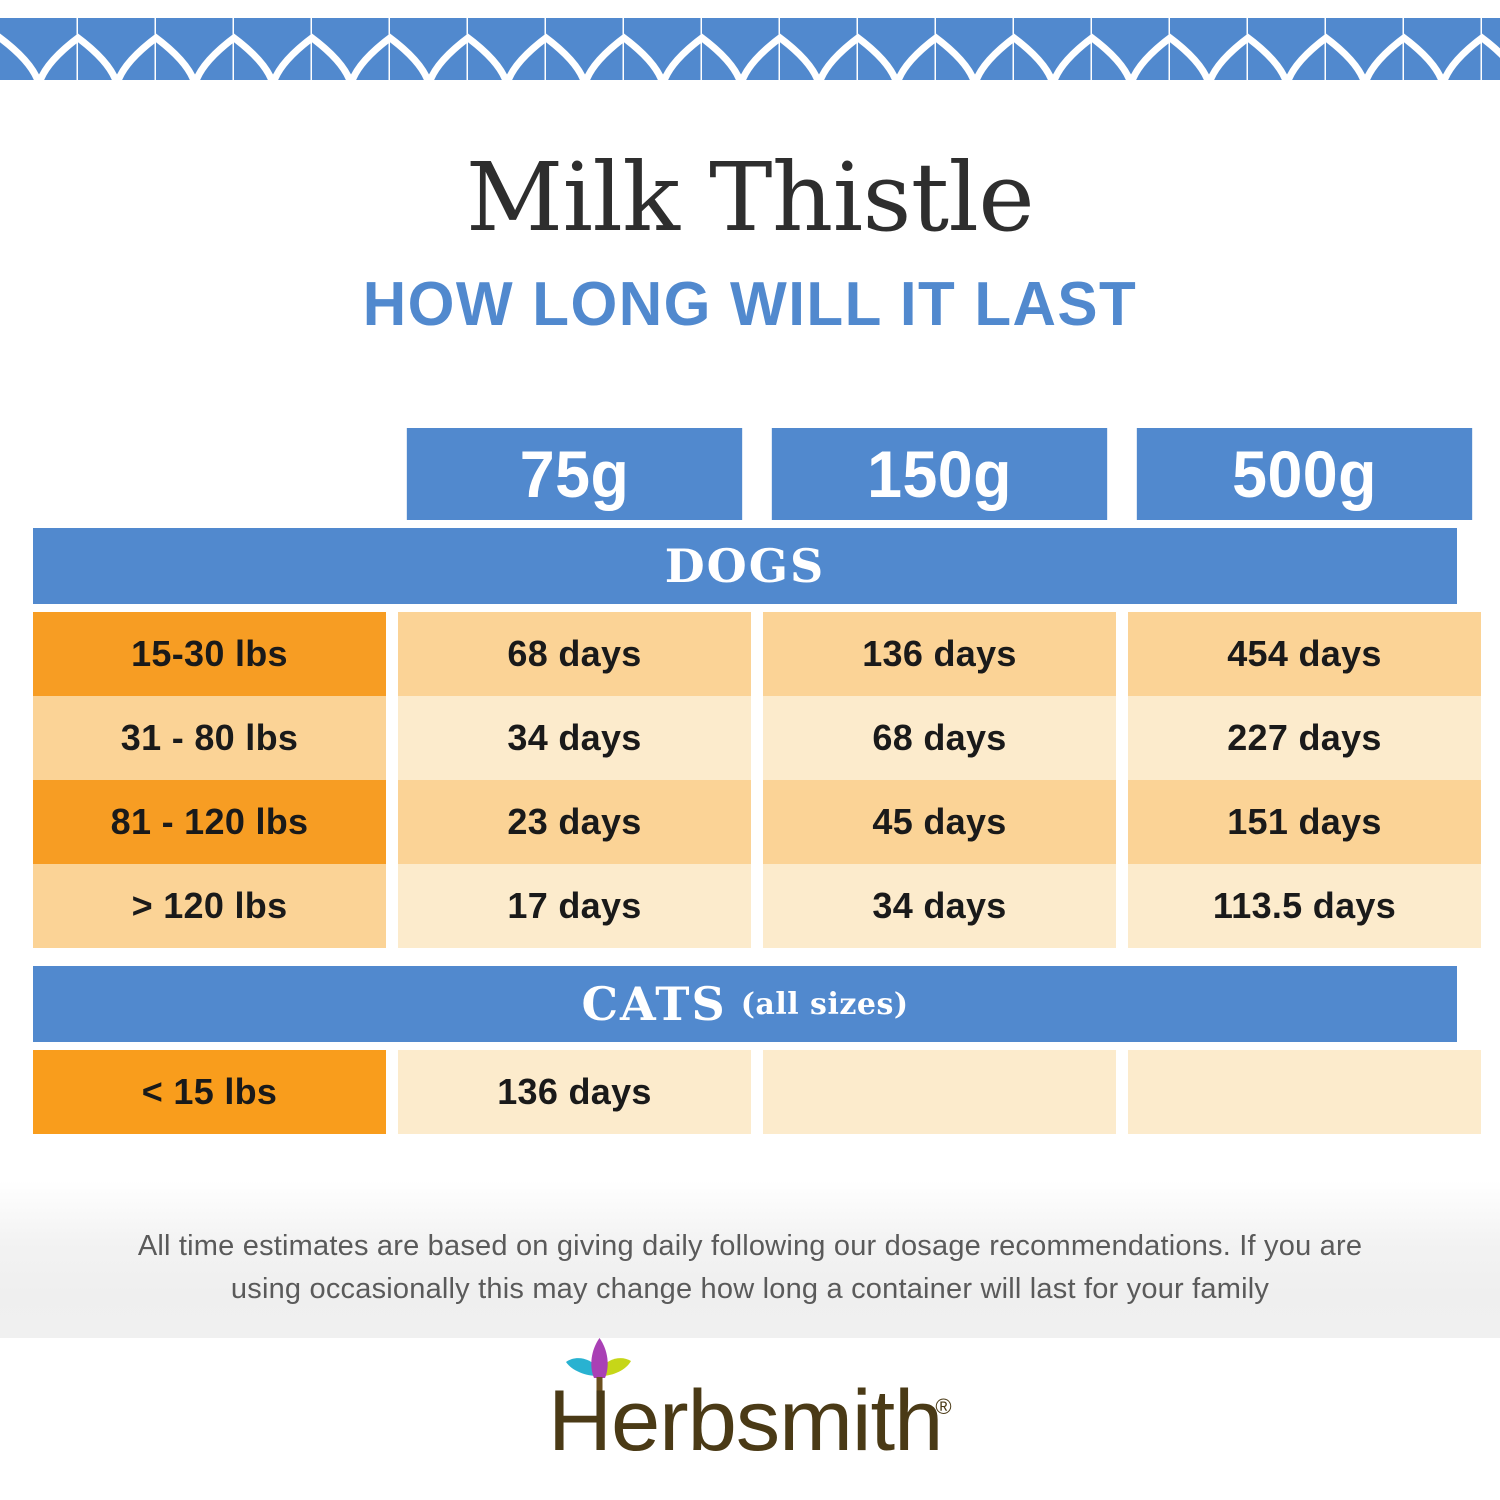 The height and width of the screenshot is (1500, 1500). What do you see at coordinates (209, 654) in the screenshot?
I see `row-label-15-30-lbs: 15-30 lbs` at bounding box center [209, 654].